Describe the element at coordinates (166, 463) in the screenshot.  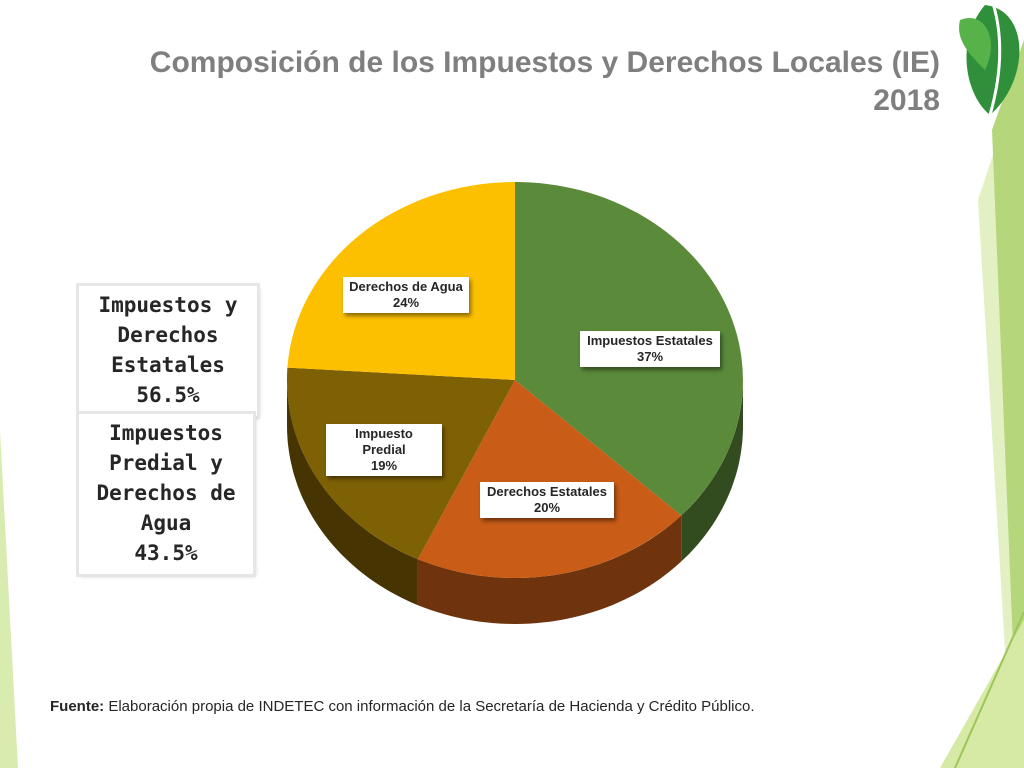
I see `summary-line: Predial y` at that location.